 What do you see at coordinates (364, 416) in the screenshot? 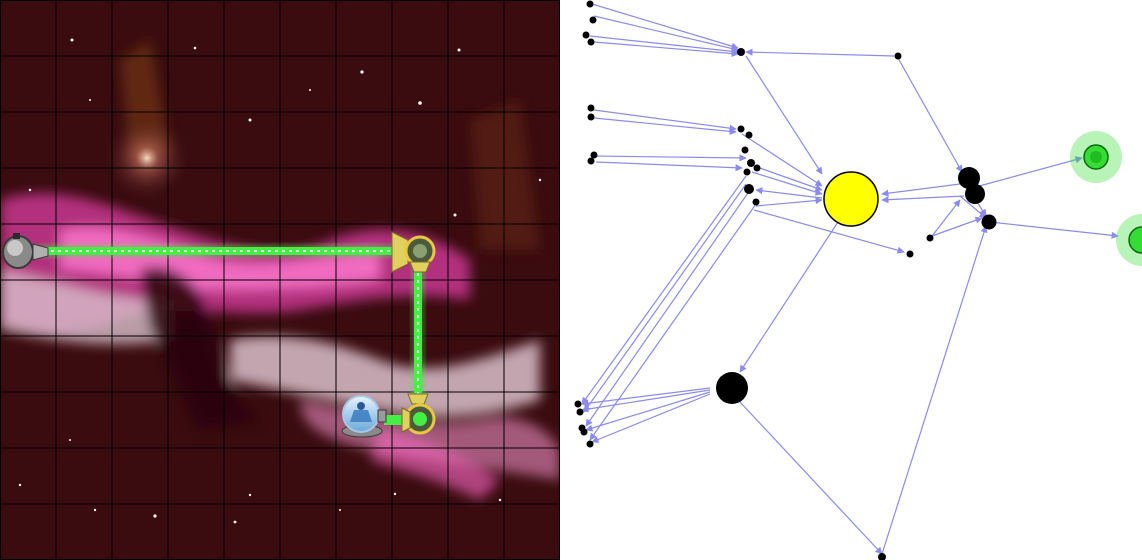
I see `alien-target-pod` at bounding box center [364, 416].